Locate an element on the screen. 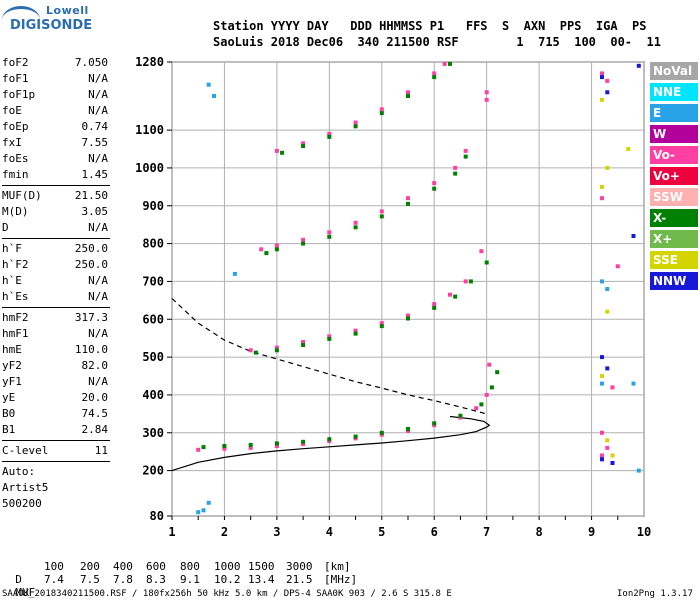 This screenshot has width=700, height=600. table-cell: 600 is located at coordinates (156, 566).